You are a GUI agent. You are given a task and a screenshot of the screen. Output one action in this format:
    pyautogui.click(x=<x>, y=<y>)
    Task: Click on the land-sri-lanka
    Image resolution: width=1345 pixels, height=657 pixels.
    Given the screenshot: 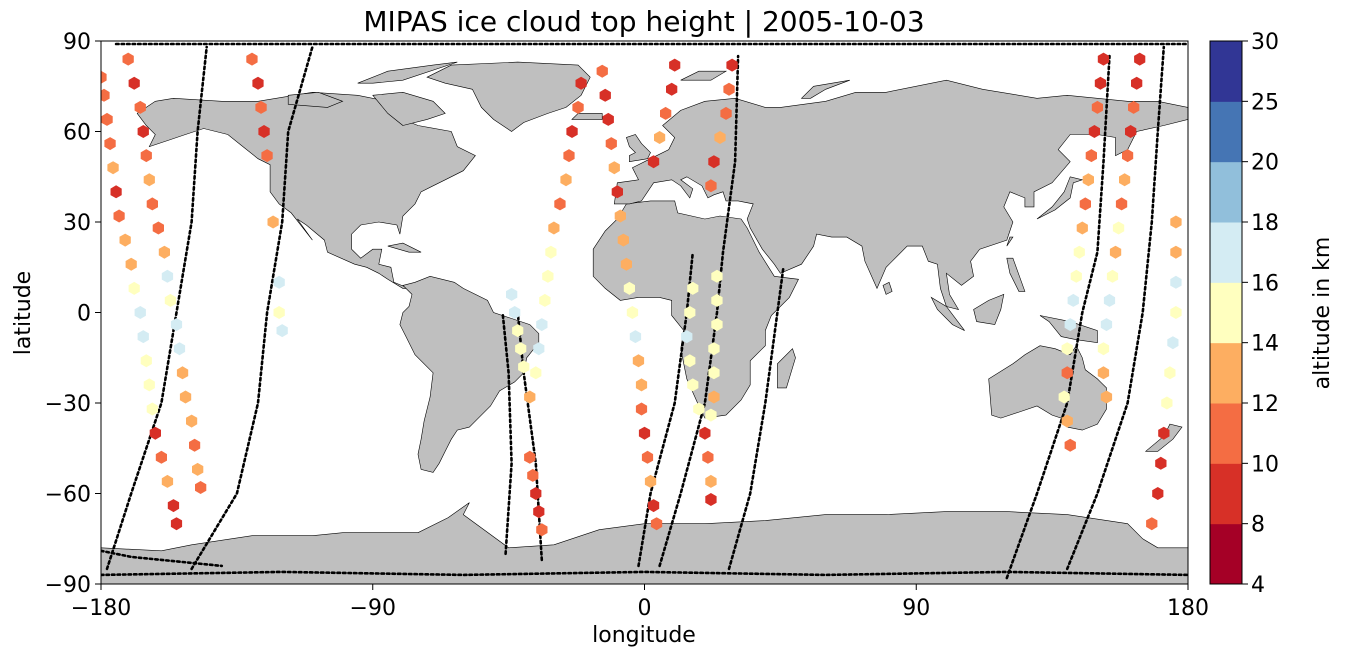 What is the action you would take?
    pyautogui.click(x=887, y=288)
    